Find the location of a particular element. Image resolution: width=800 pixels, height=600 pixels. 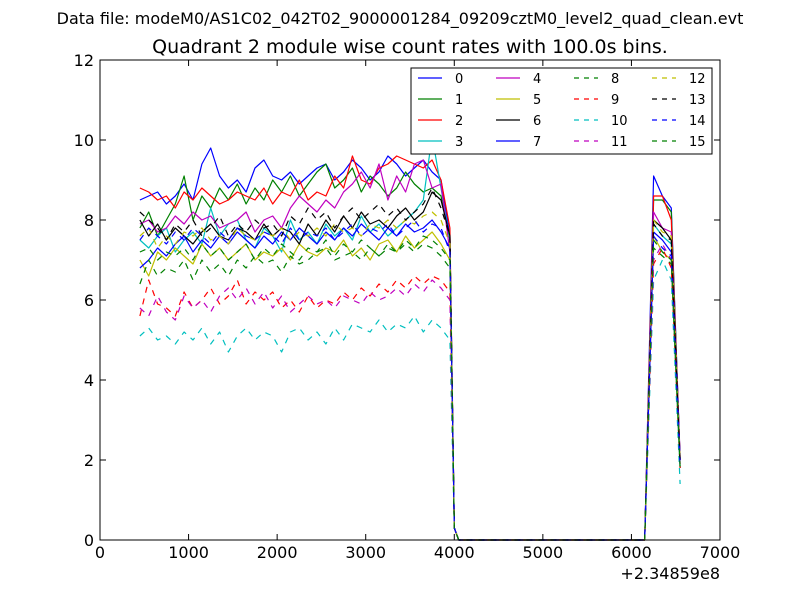

legend-label: 2 is located at coordinates (459, 121).